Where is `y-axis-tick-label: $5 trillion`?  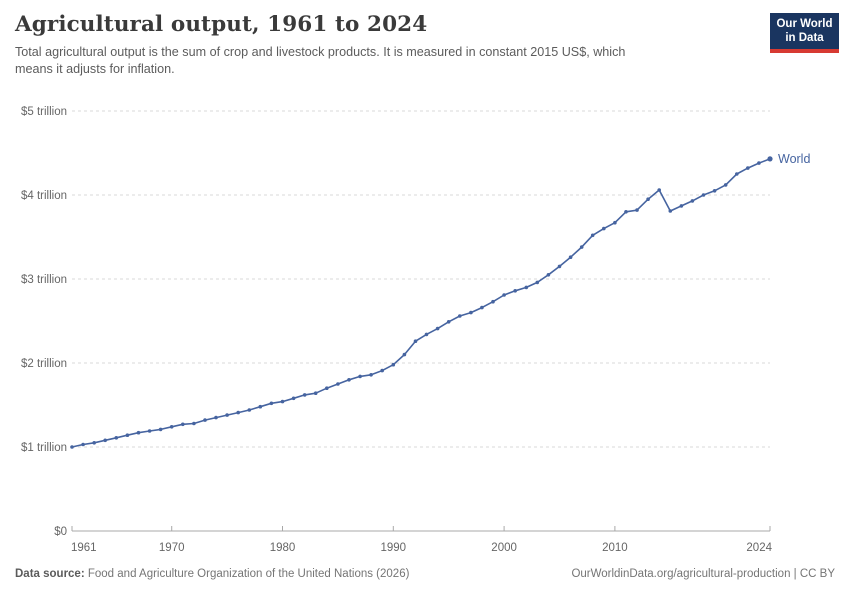
y-axis-tick-label: $5 trillion is located at coordinates (44, 112).